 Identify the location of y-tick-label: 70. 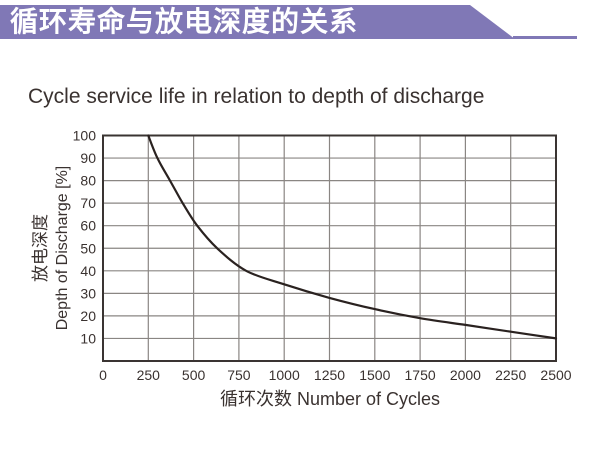
(88, 203).